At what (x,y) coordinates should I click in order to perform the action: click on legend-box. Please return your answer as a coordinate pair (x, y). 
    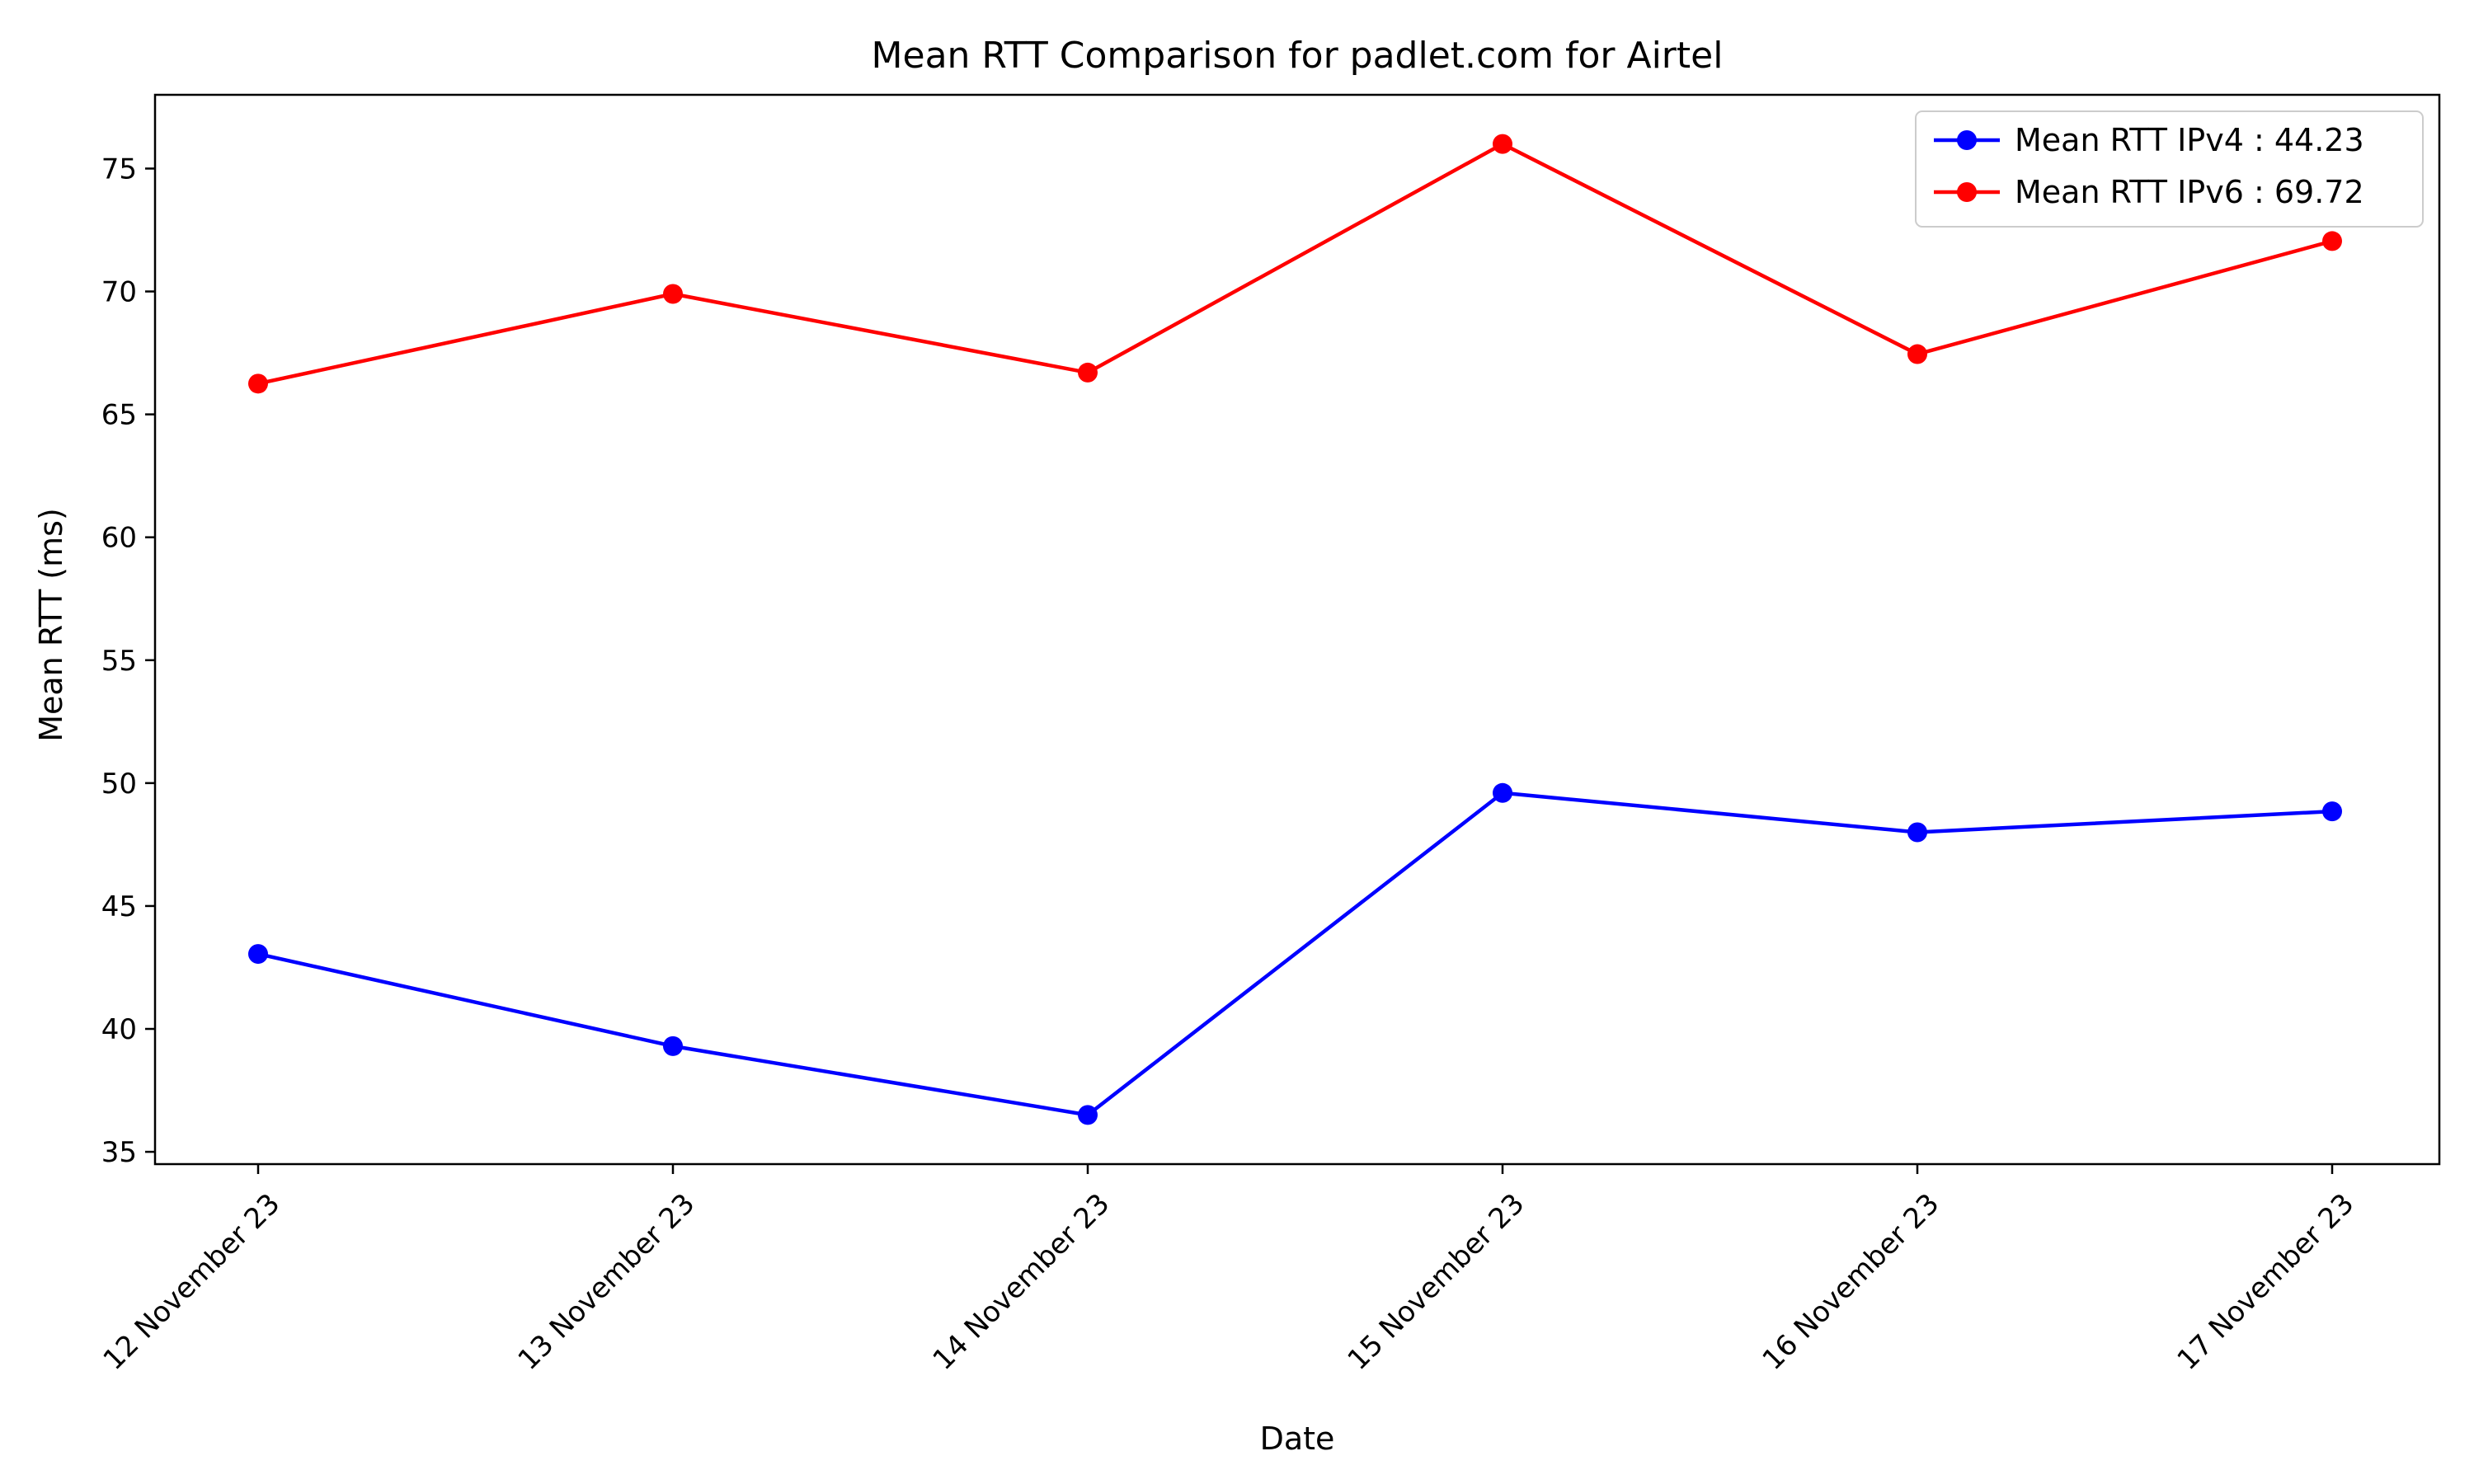
    Looking at the image, I should click on (2169, 169).